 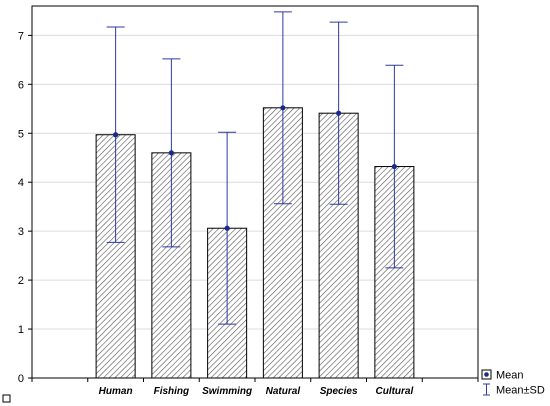 What do you see at coordinates (116, 135) in the screenshot?
I see `mean-marker-human` at bounding box center [116, 135].